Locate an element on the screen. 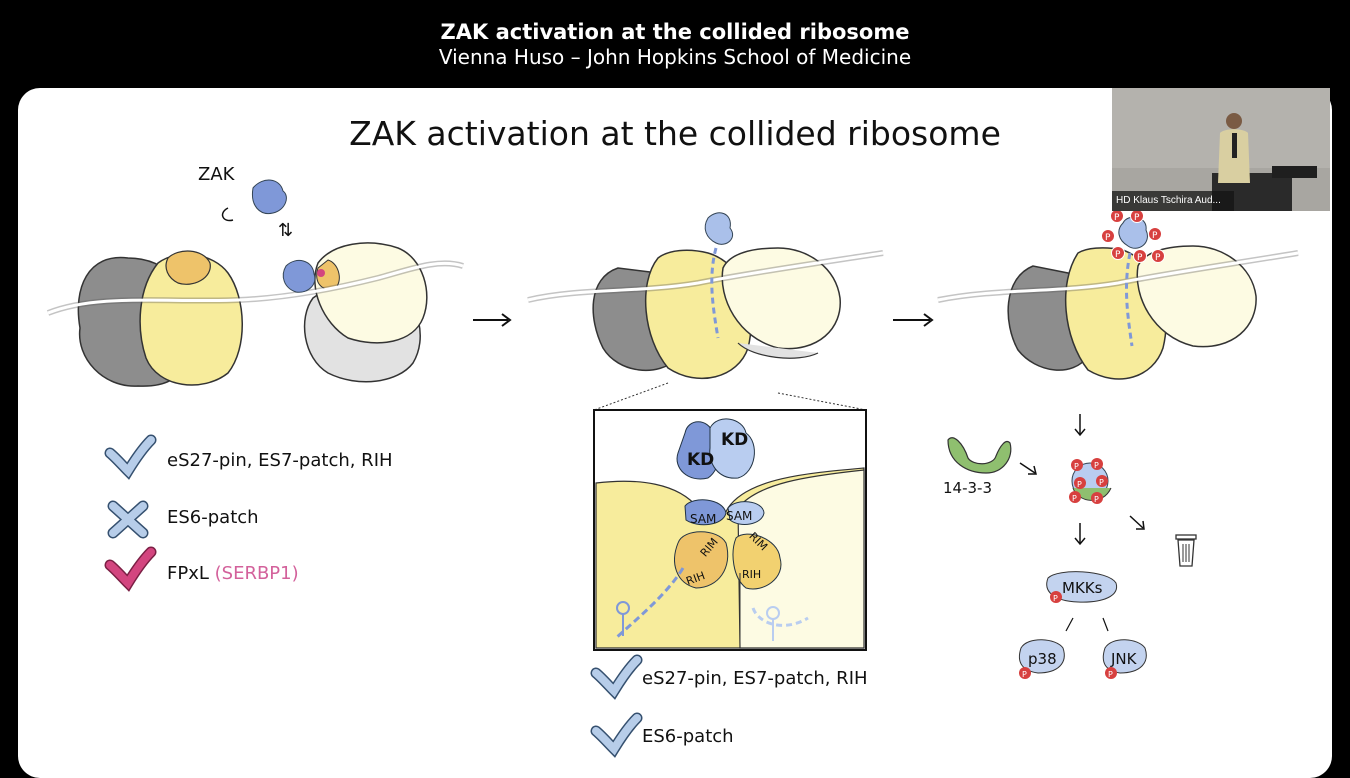  collided-ribosome-right is located at coordinates (1118, 298).